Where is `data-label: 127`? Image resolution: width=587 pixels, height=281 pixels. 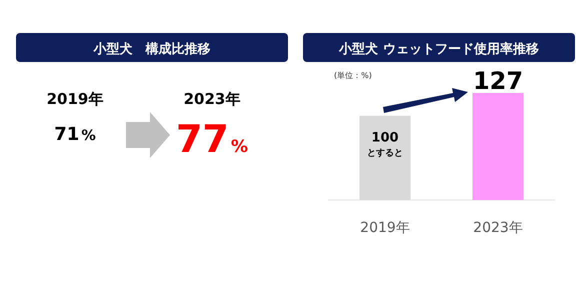 data-label: 127 is located at coordinates (498, 81).